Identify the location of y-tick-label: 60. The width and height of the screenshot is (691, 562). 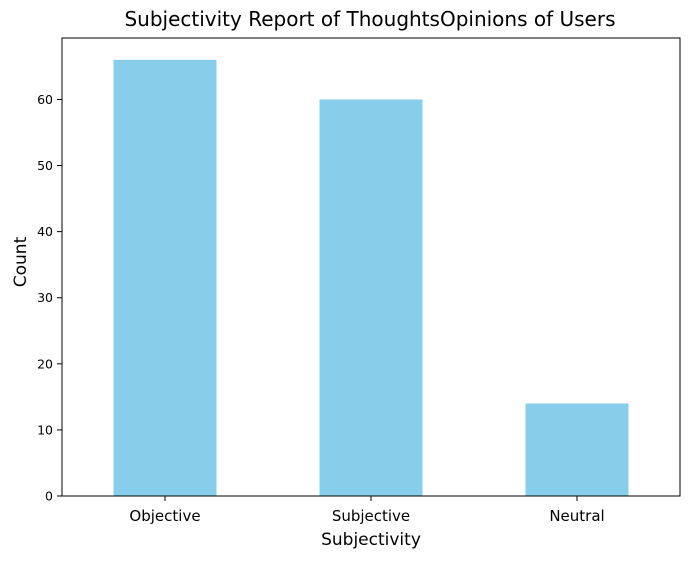
(45, 99).